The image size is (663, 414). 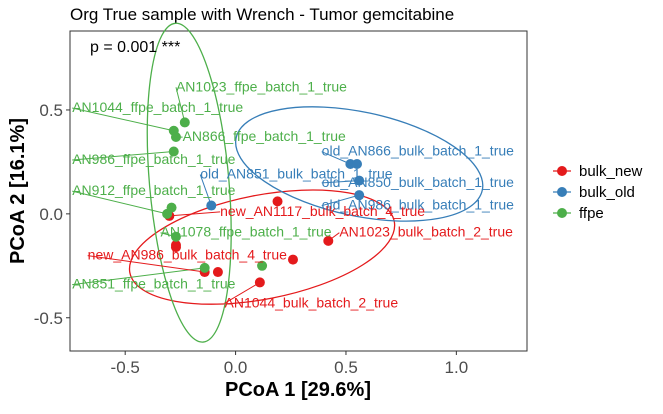 I want to click on x-tick-label: 0.5, so click(x=346, y=367).